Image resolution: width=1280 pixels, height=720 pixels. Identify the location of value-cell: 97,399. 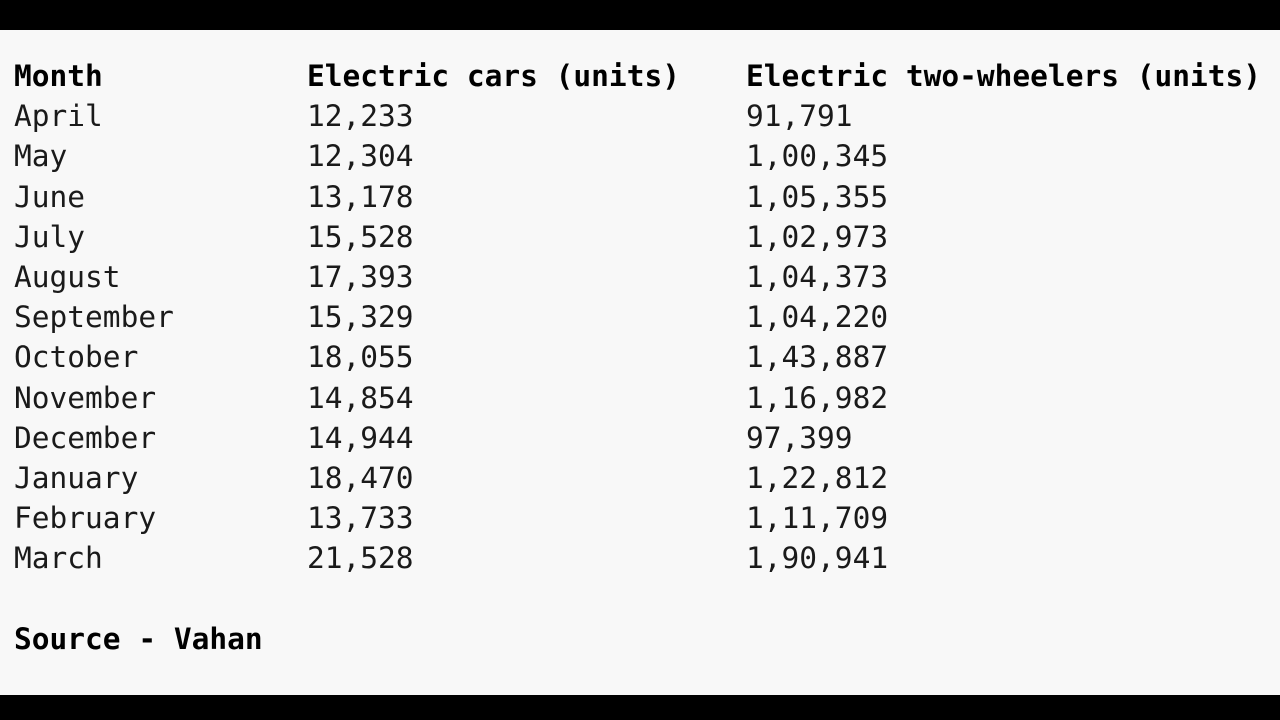
(799, 437).